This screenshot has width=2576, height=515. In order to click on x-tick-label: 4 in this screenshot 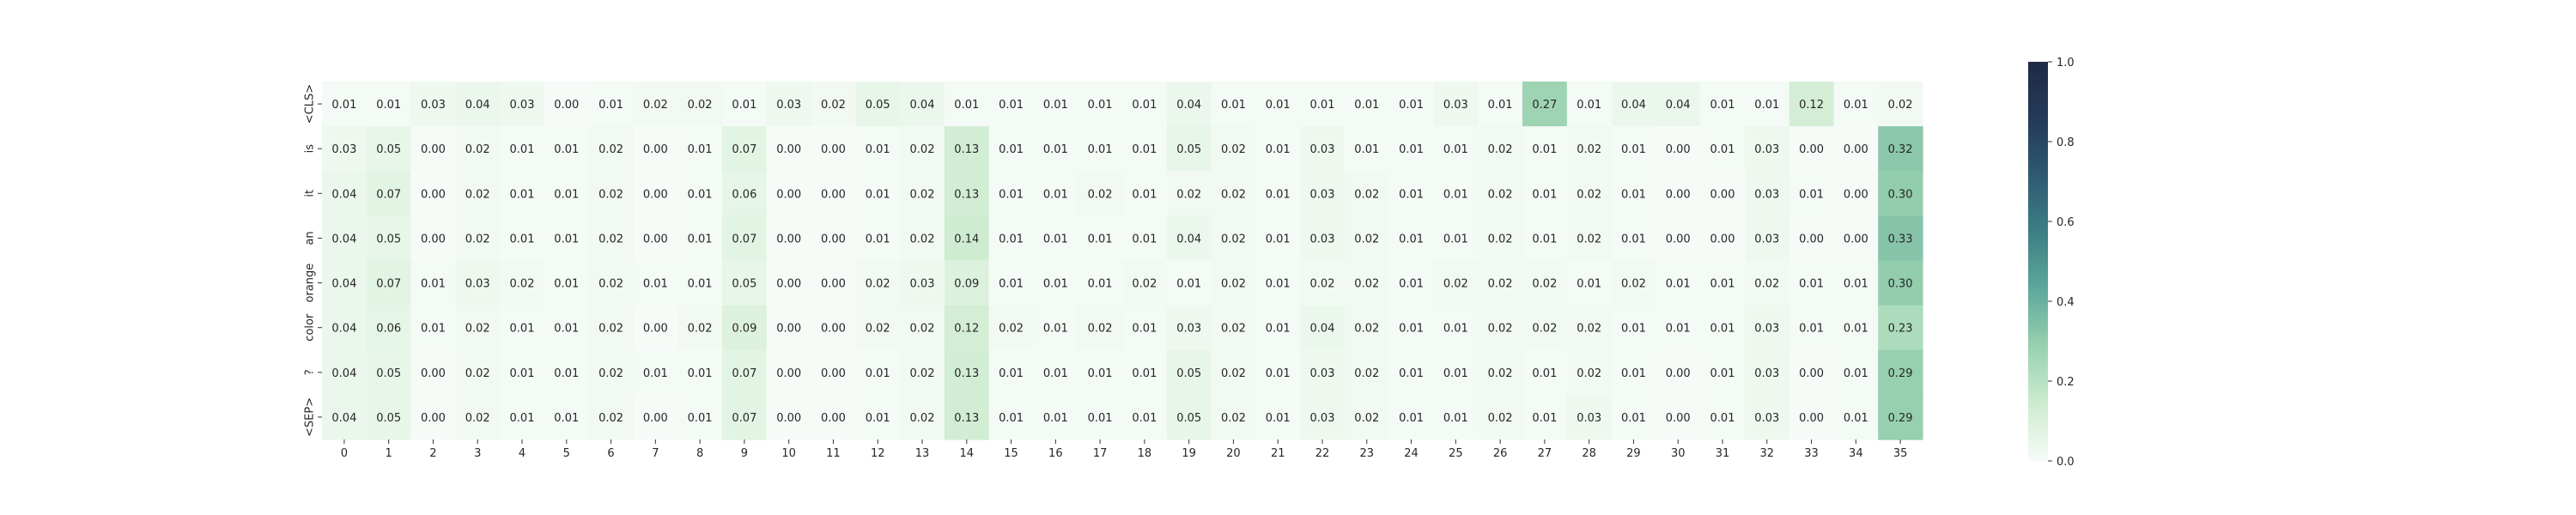, I will do `click(522, 453)`.